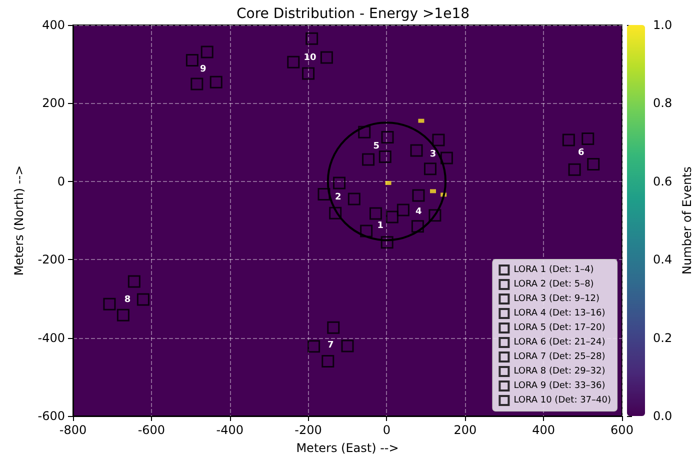 The width and height of the screenshot is (699, 459). I want to click on x-tick-label: -600, so click(152, 430).